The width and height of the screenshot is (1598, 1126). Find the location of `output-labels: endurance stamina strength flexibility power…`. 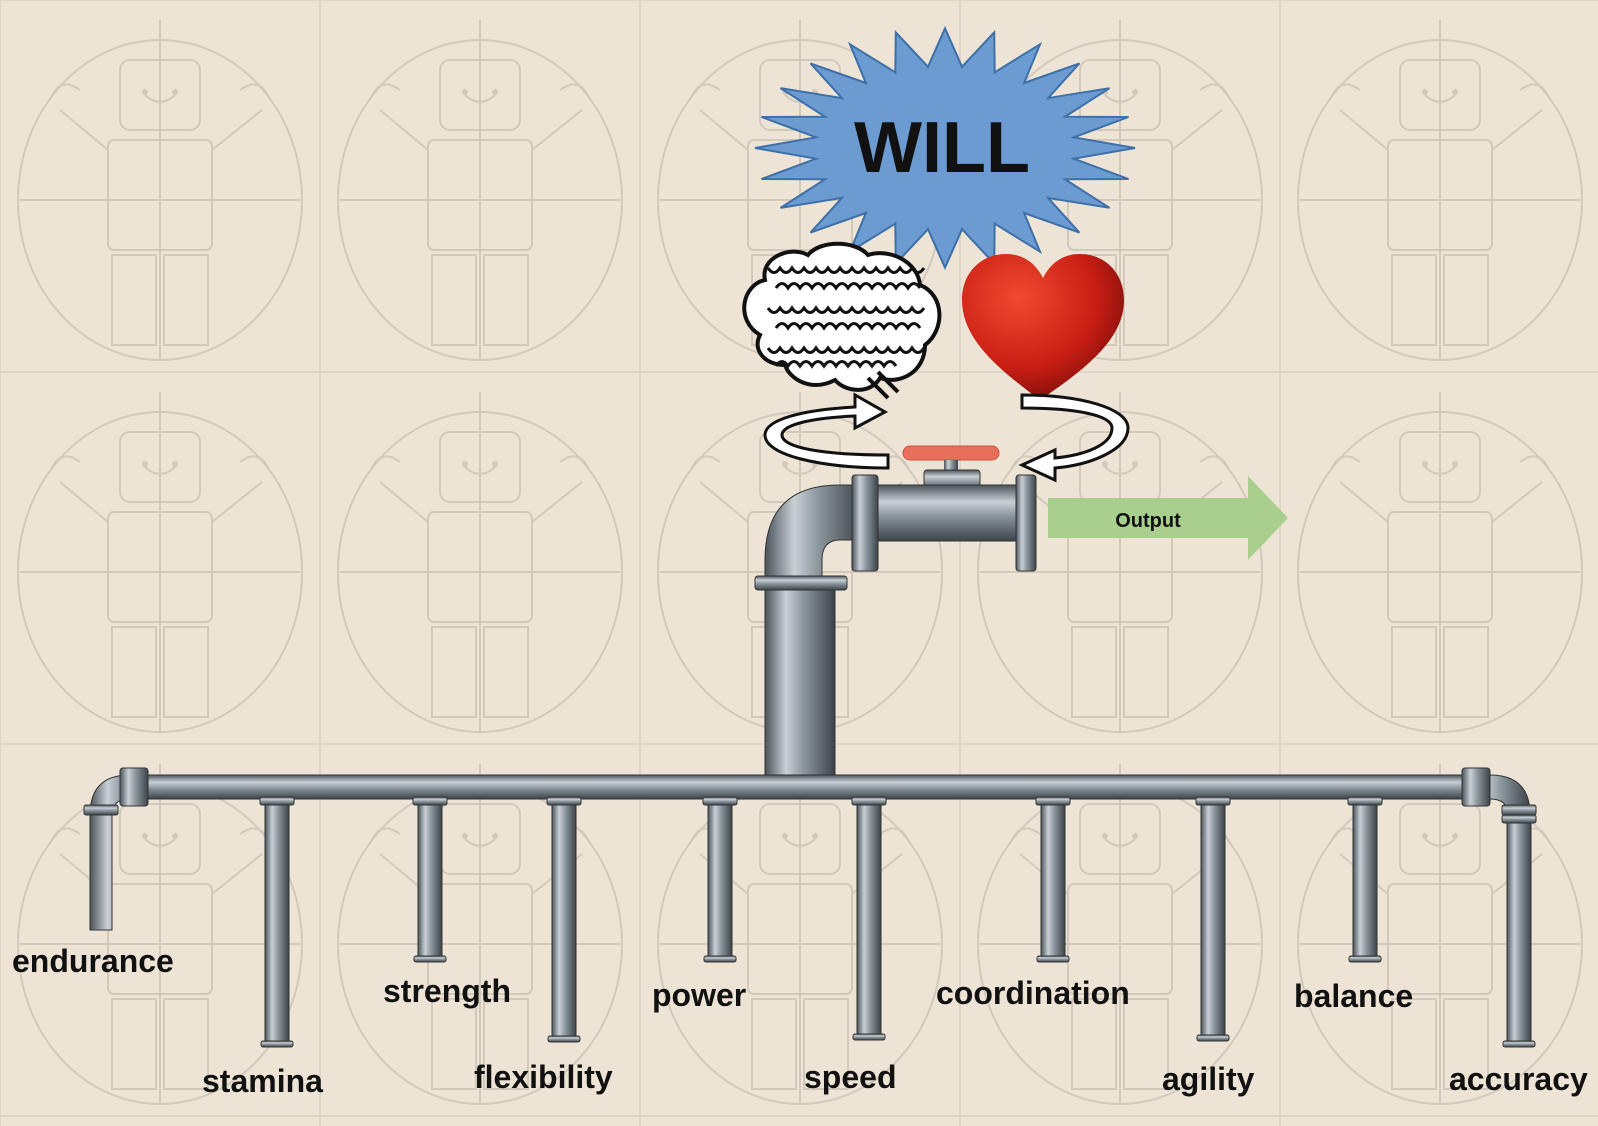

output-labels: endurance stamina strength flexibility power… is located at coordinates (800, 1021).